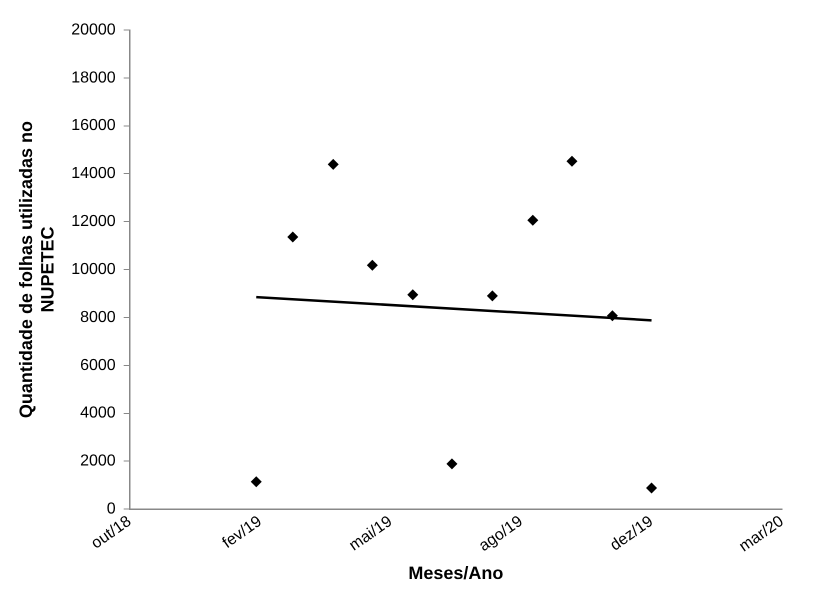 This screenshot has height=601, width=820. What do you see at coordinates (93, 29) in the screenshot?
I see `y-tick-label: 20000` at bounding box center [93, 29].